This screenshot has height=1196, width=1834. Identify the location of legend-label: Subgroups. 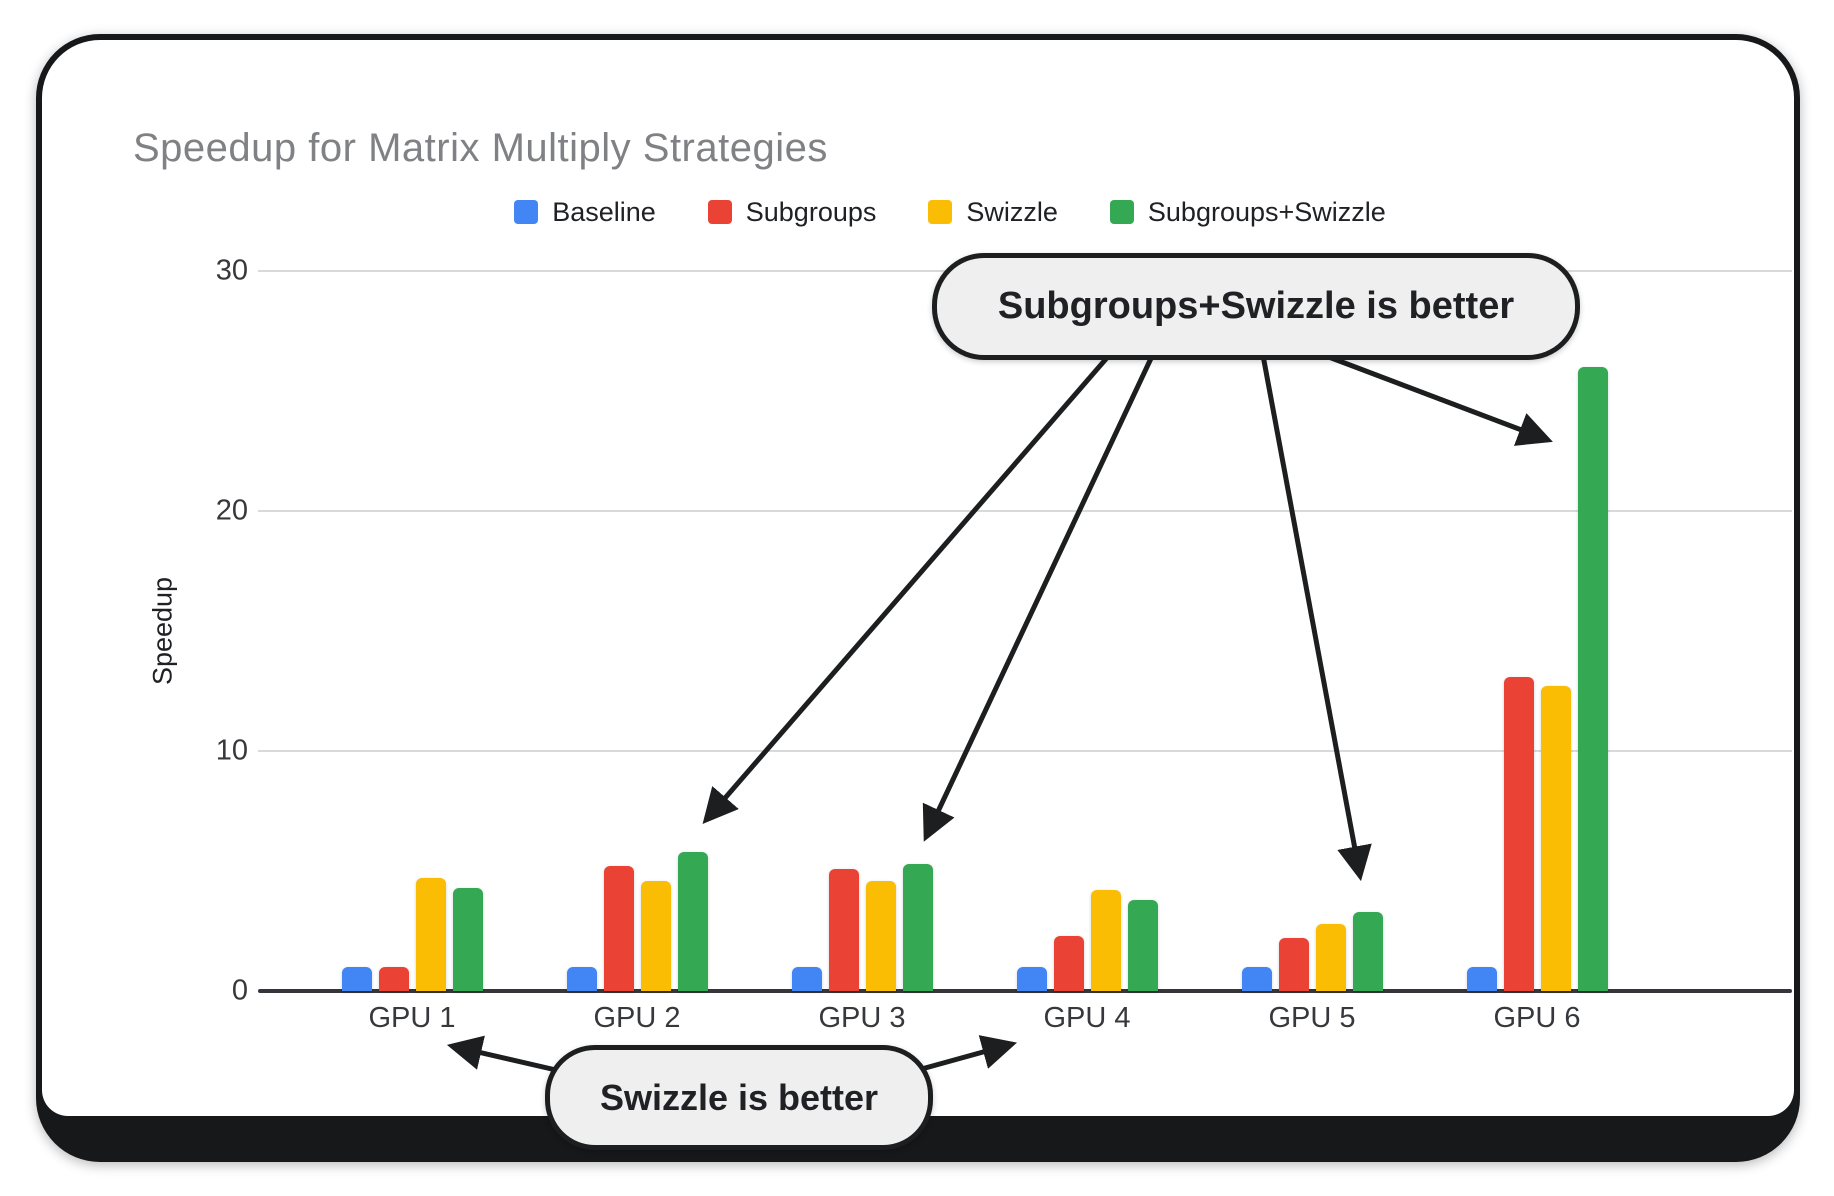
(811, 211).